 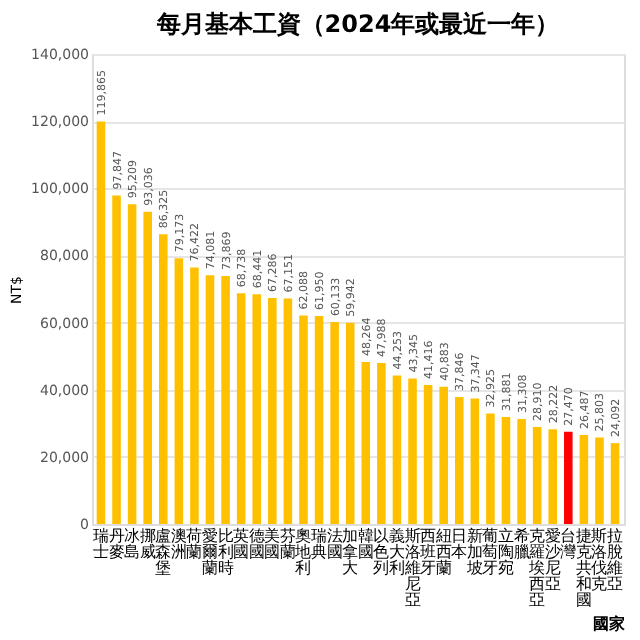 What do you see at coordinates (302, 552) in the screenshot?
I see `x-tick-label: 奧地利` at bounding box center [302, 552].